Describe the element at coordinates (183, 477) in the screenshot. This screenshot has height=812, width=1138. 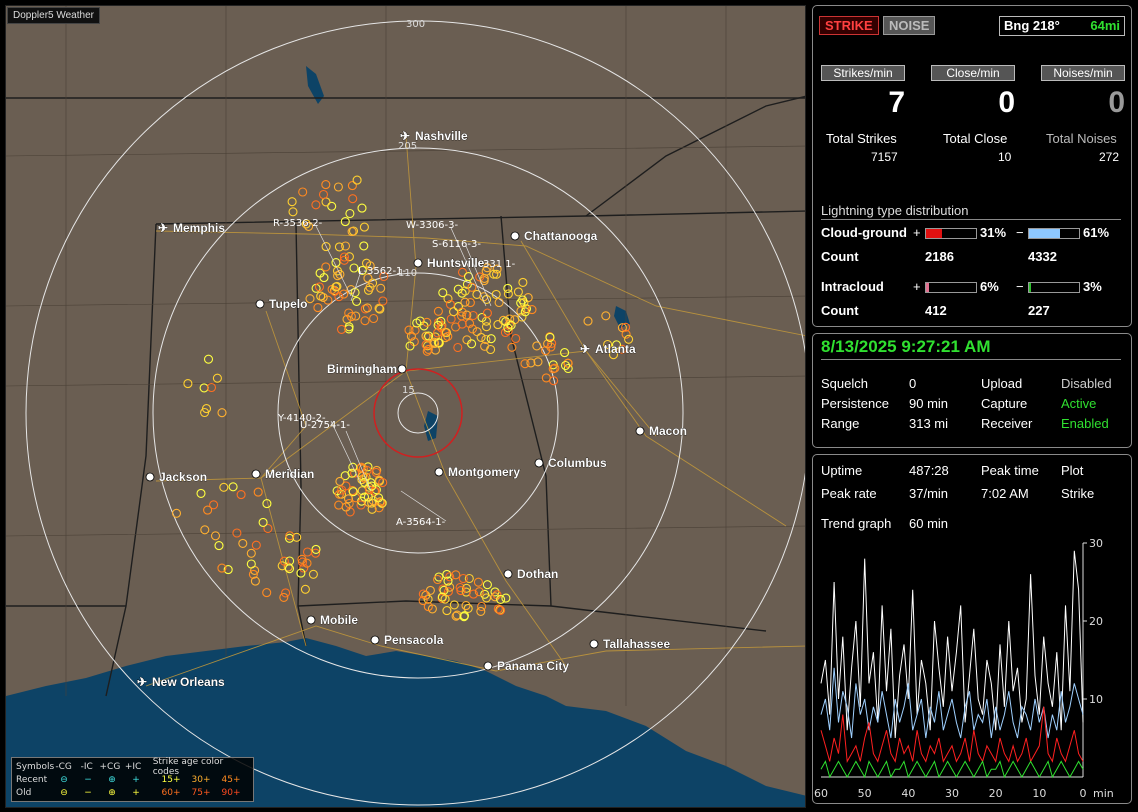
I see `city-label: Jackson` at that location.